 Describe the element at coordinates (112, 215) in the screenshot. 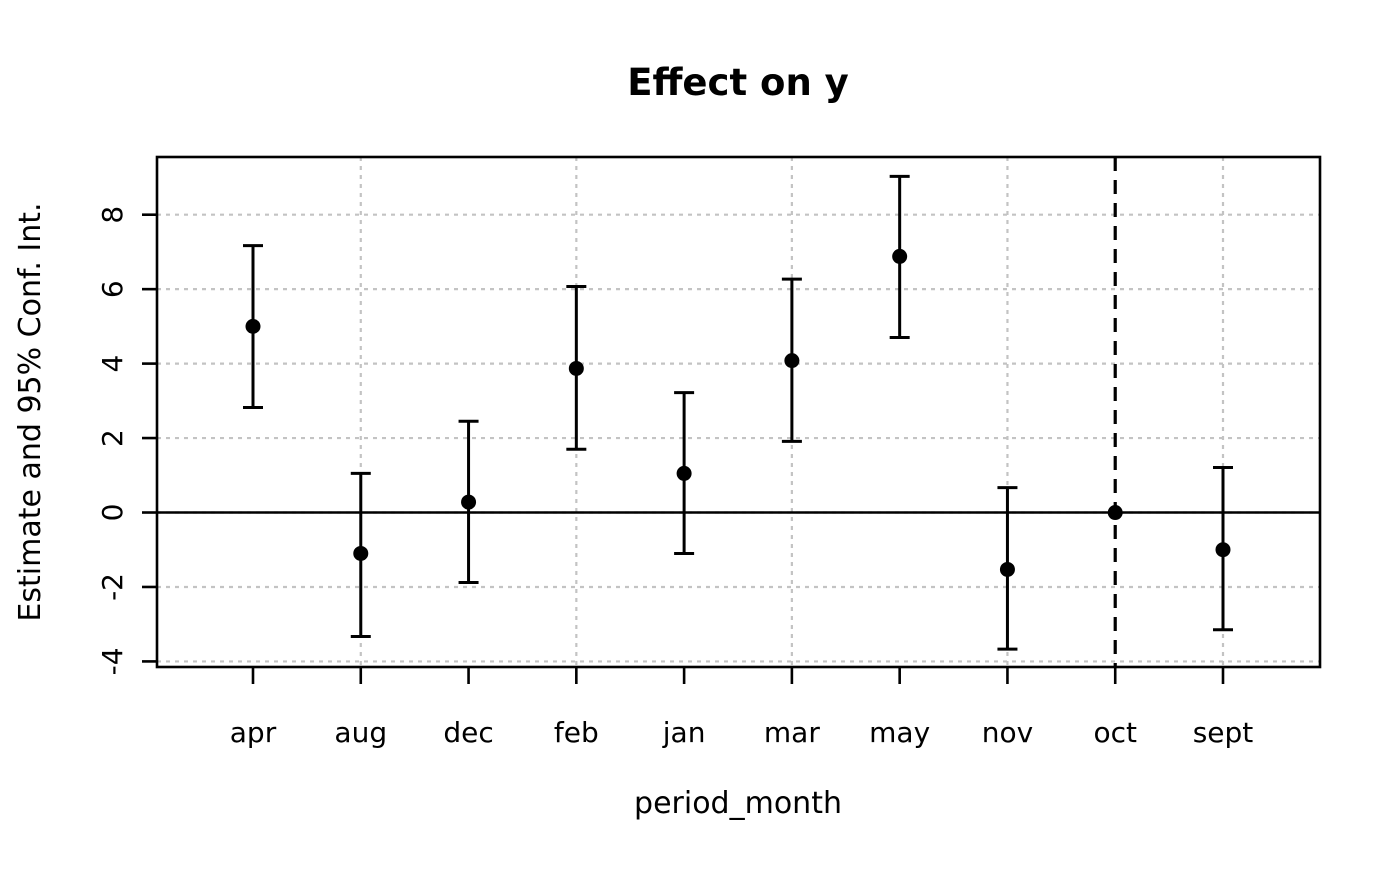

I see `y-tick-label-8: 8` at that location.